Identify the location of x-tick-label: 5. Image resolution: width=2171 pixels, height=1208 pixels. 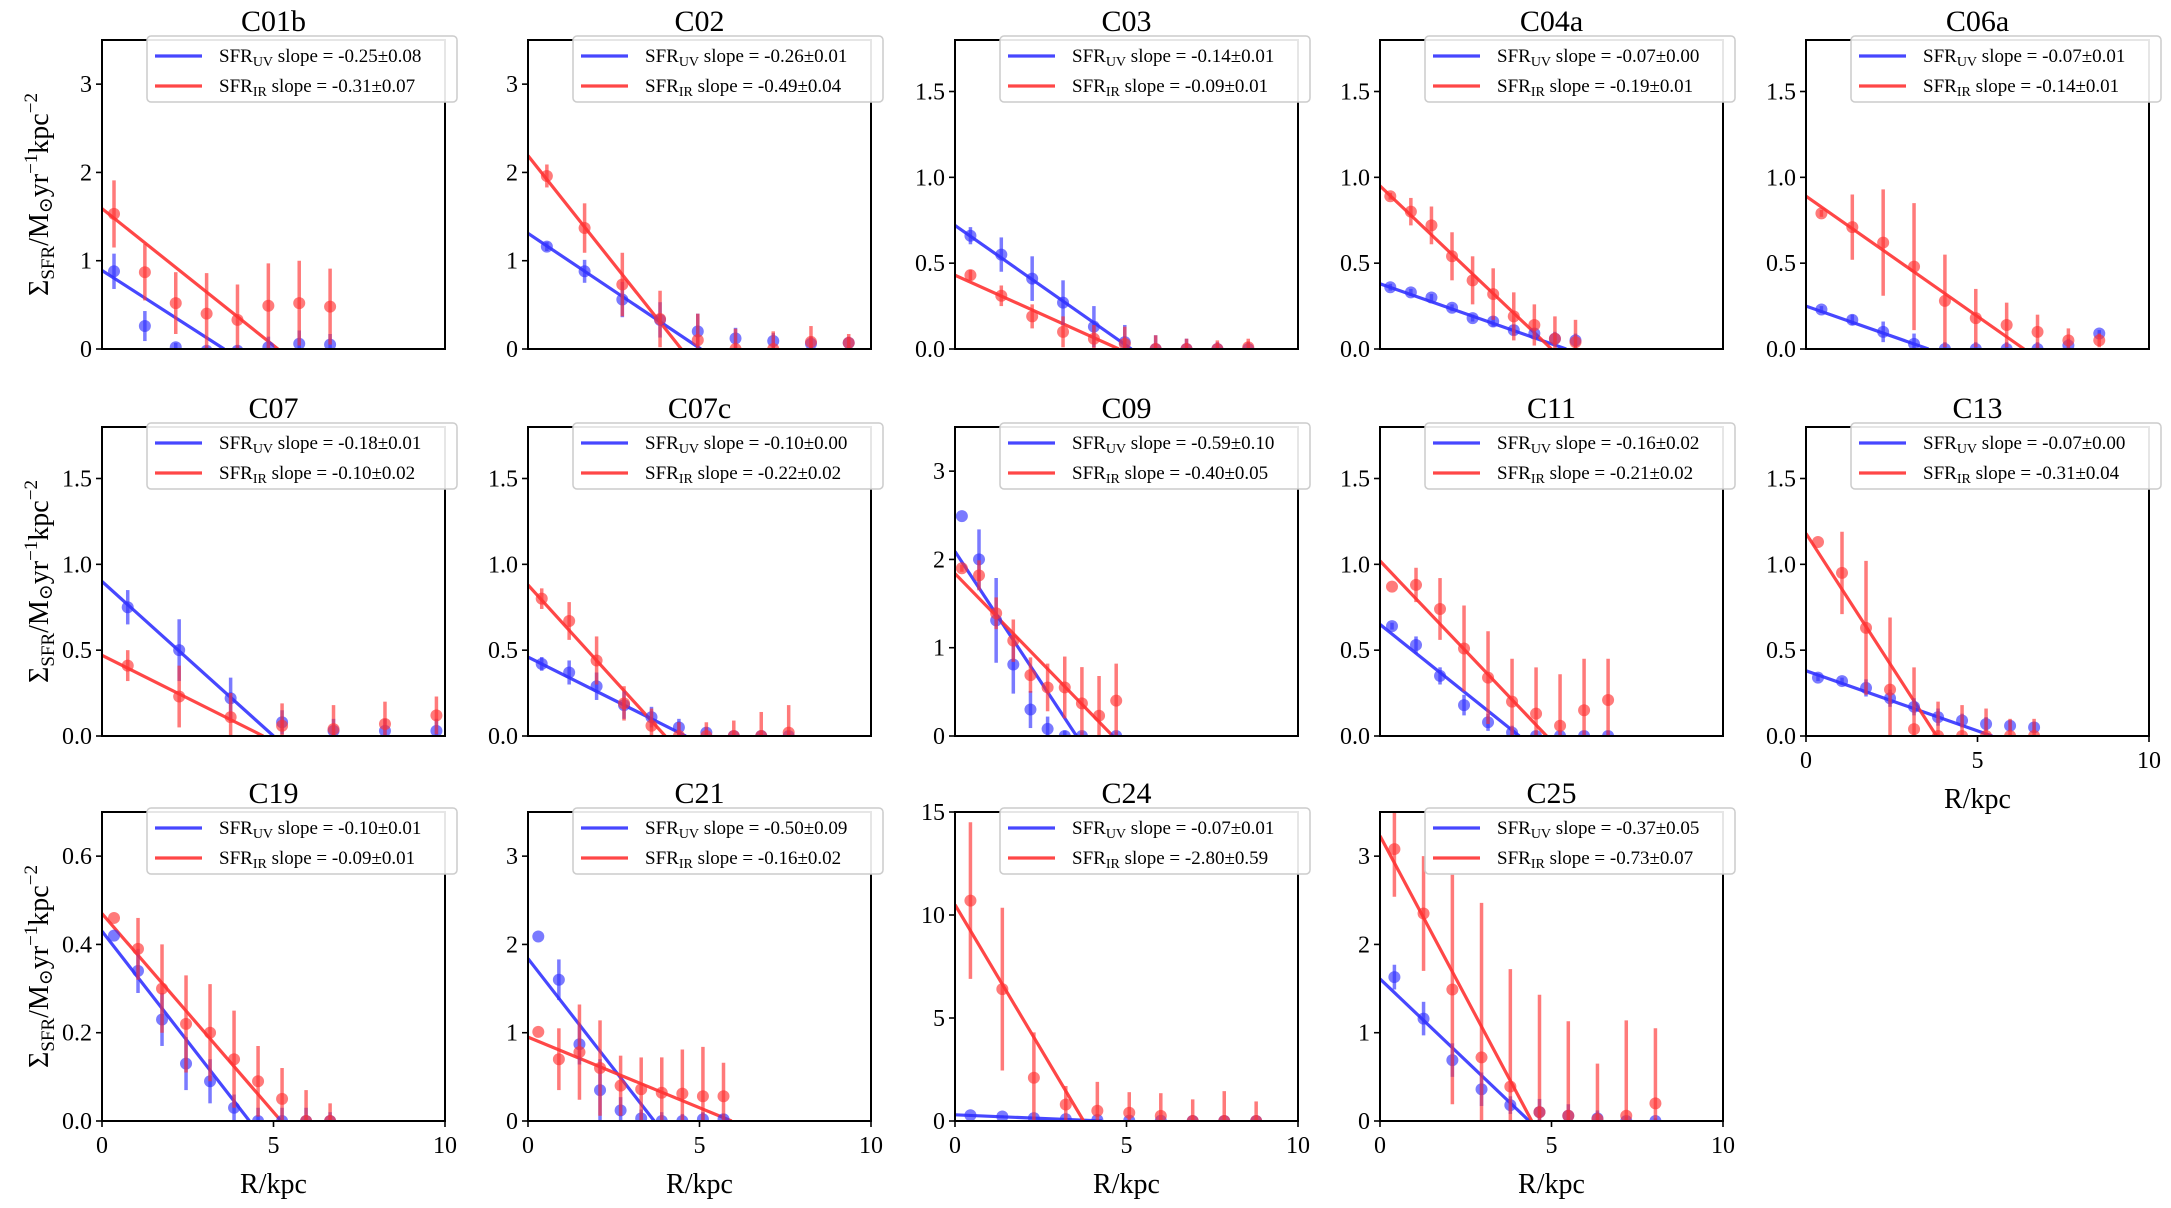
(1552, 1146).